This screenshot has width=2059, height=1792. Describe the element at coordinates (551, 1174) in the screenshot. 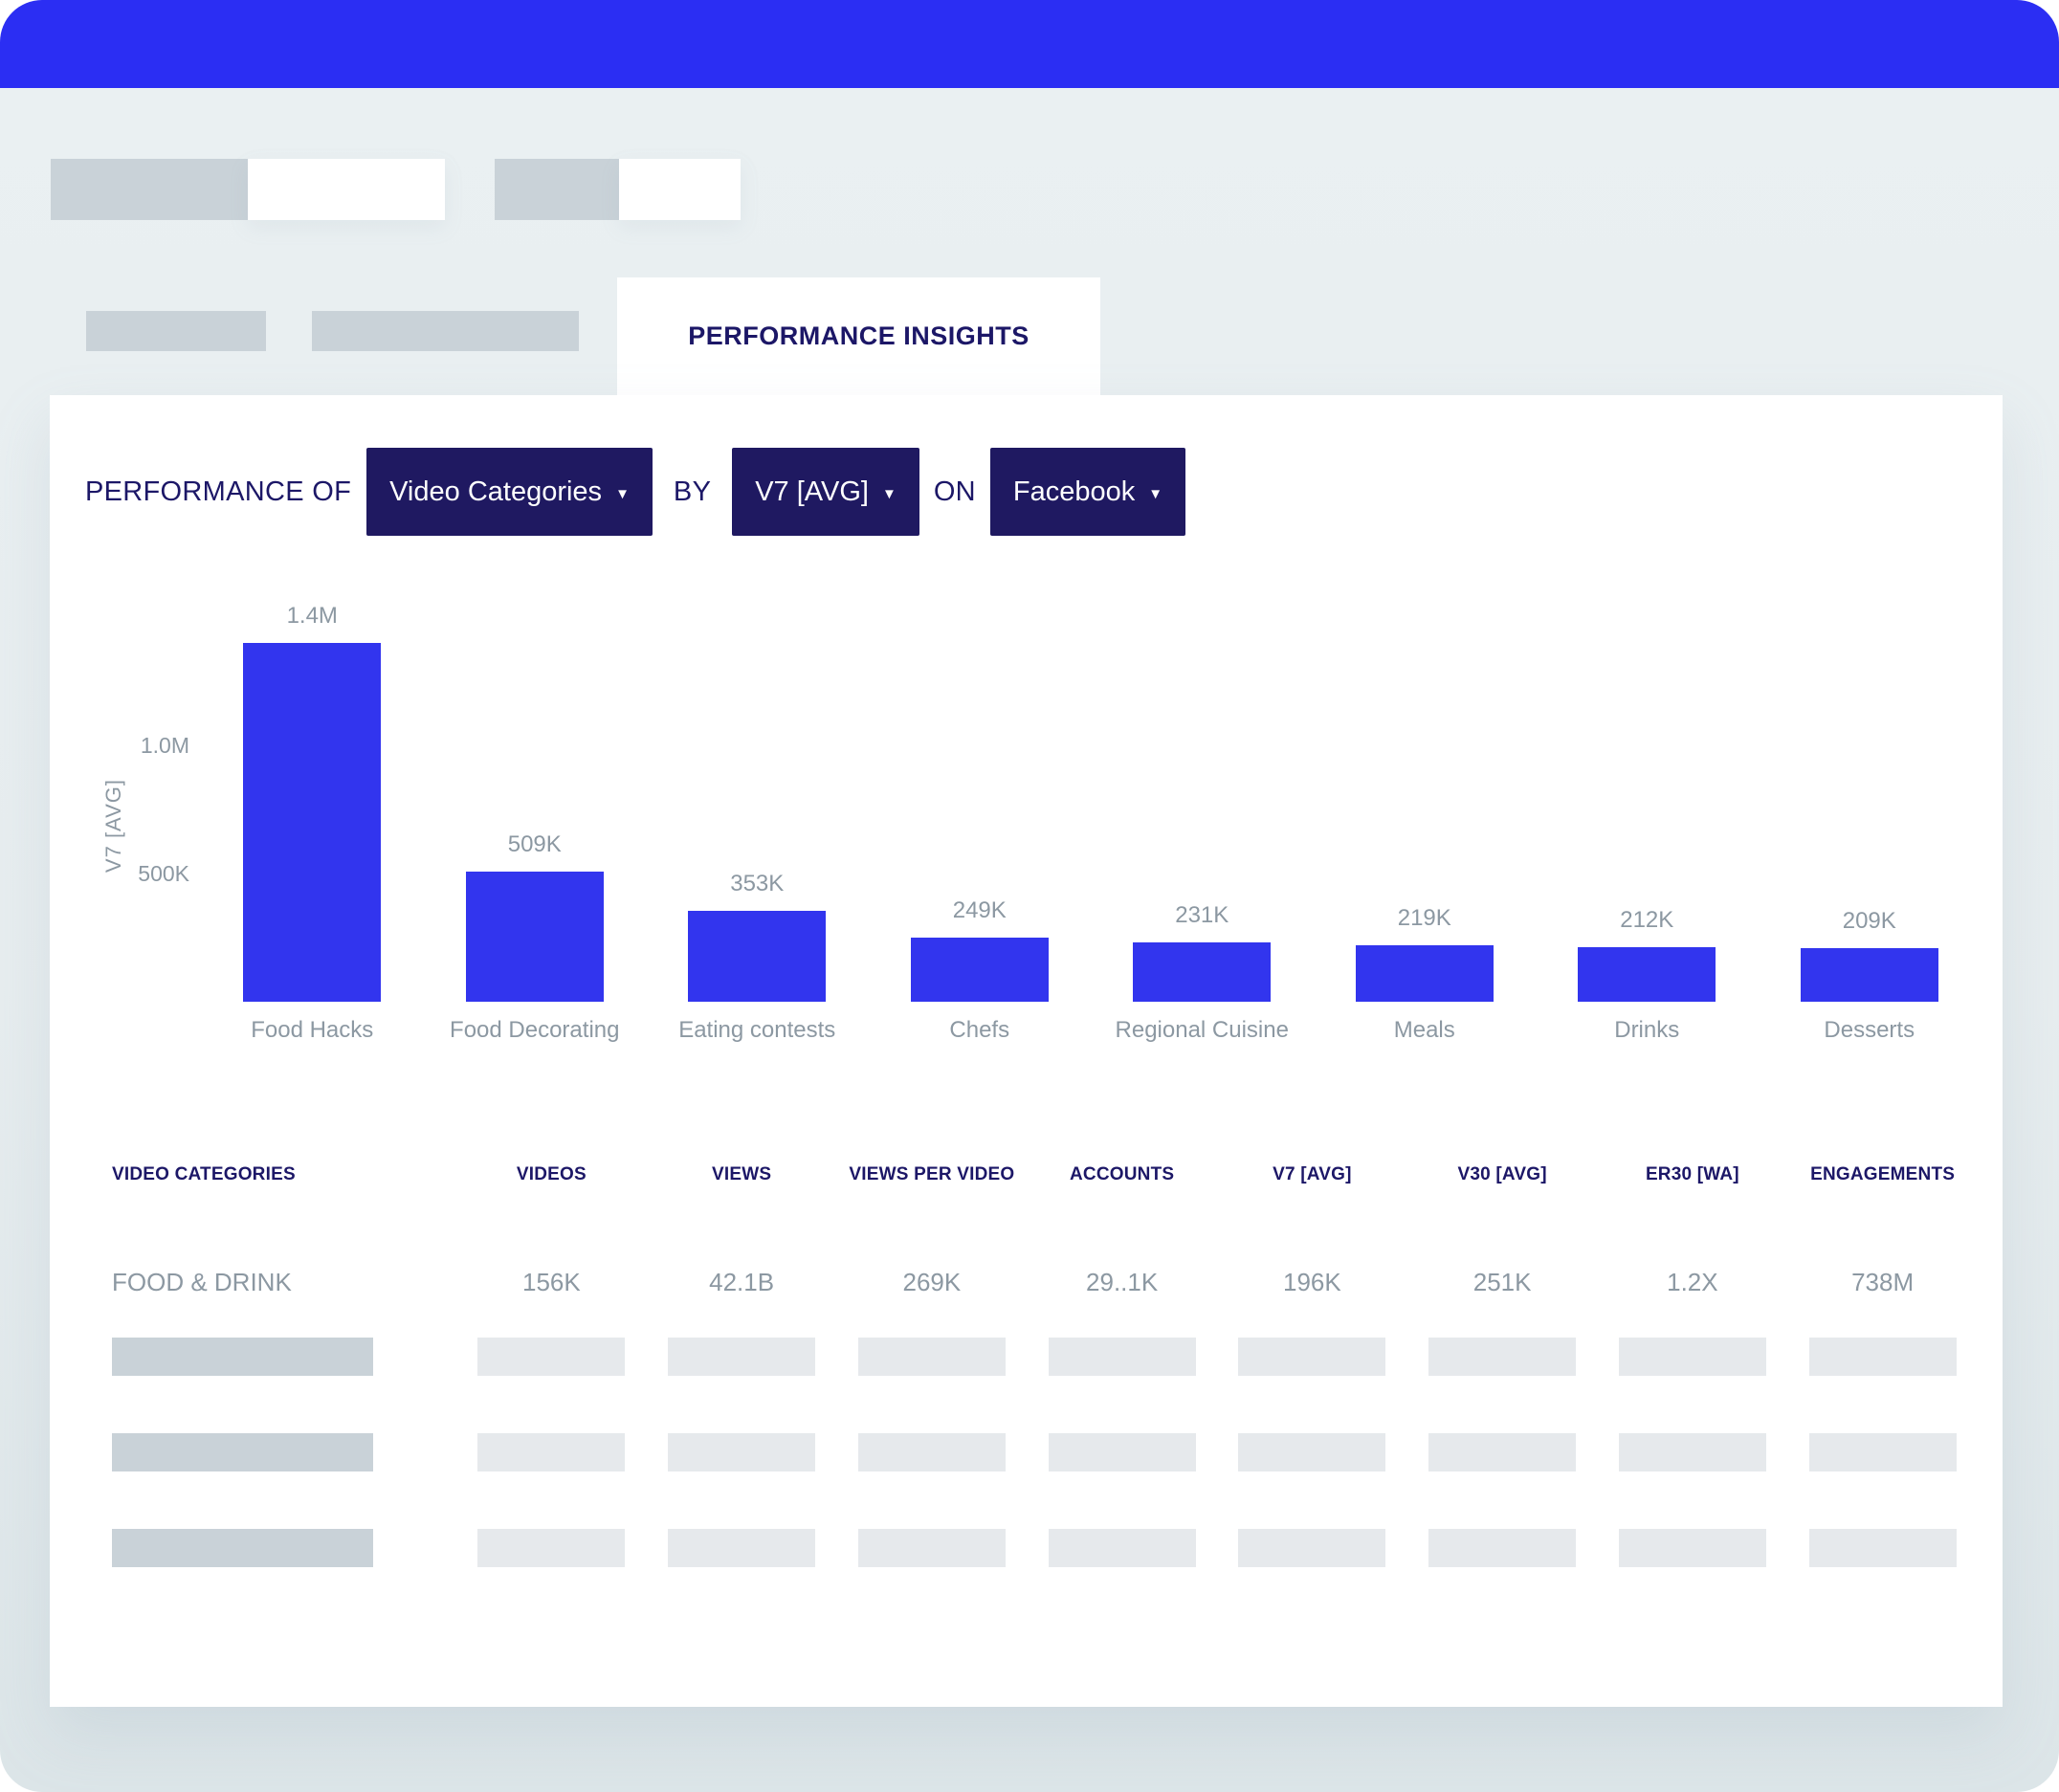

I see `table-header-cell: VIDEOS` at that location.